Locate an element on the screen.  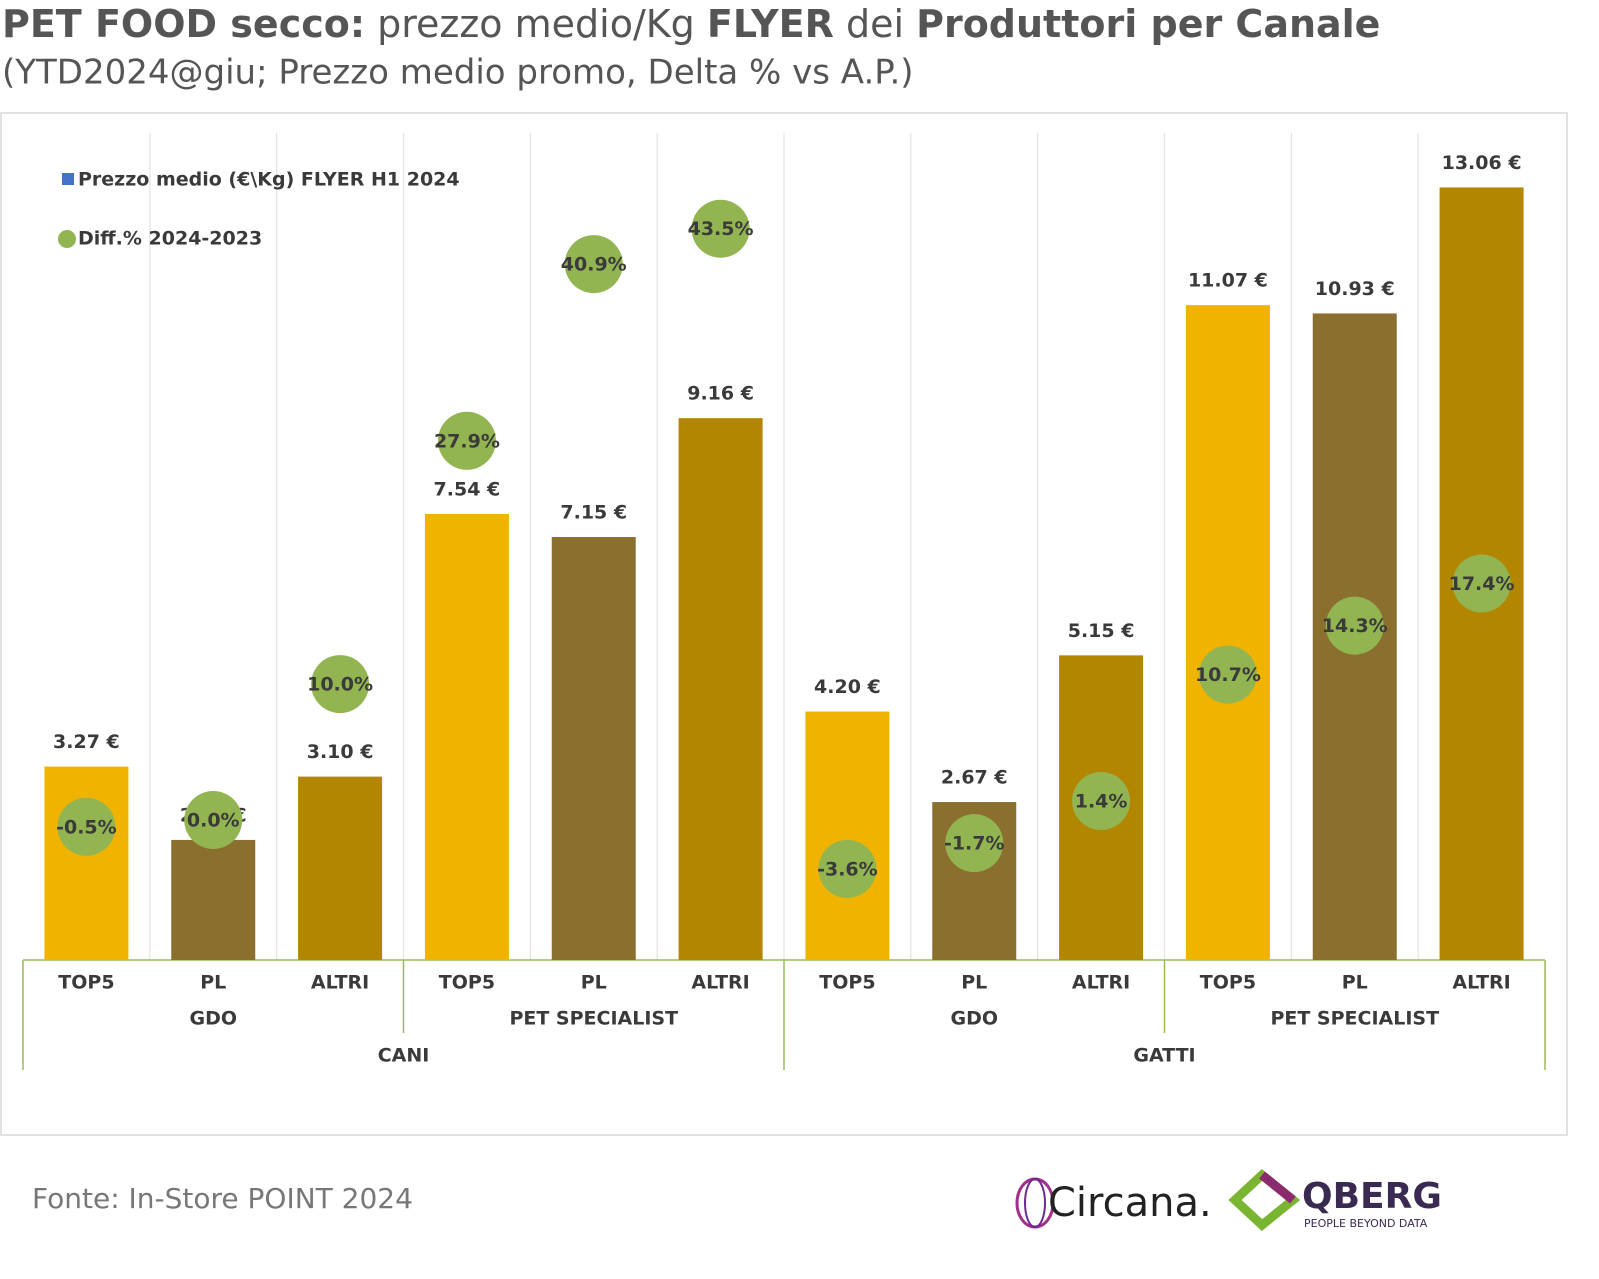
title-part: PET FOOD secco: is located at coordinates (183, 24).